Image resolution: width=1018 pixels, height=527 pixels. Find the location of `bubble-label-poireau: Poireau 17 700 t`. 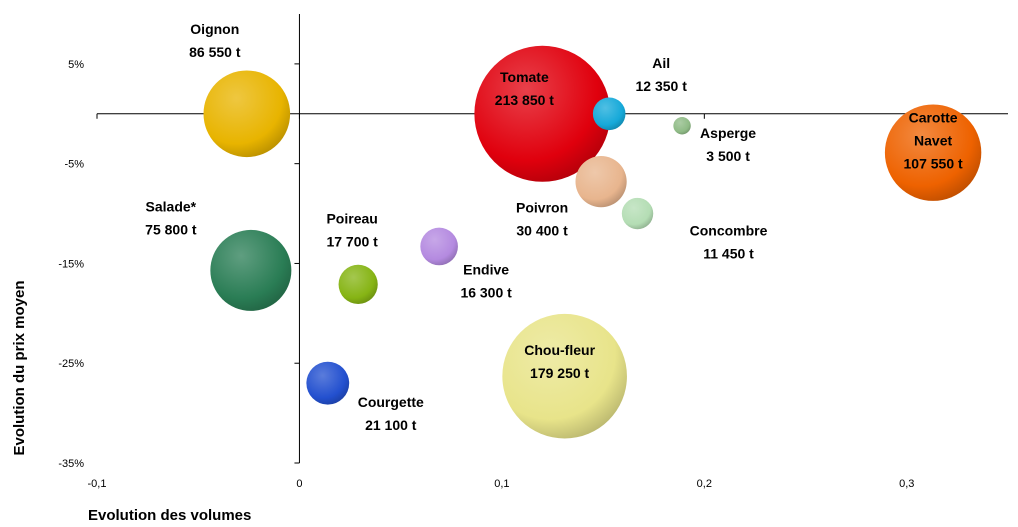

bubble-label-poireau: Poireau 17 700 t is located at coordinates (352, 229).